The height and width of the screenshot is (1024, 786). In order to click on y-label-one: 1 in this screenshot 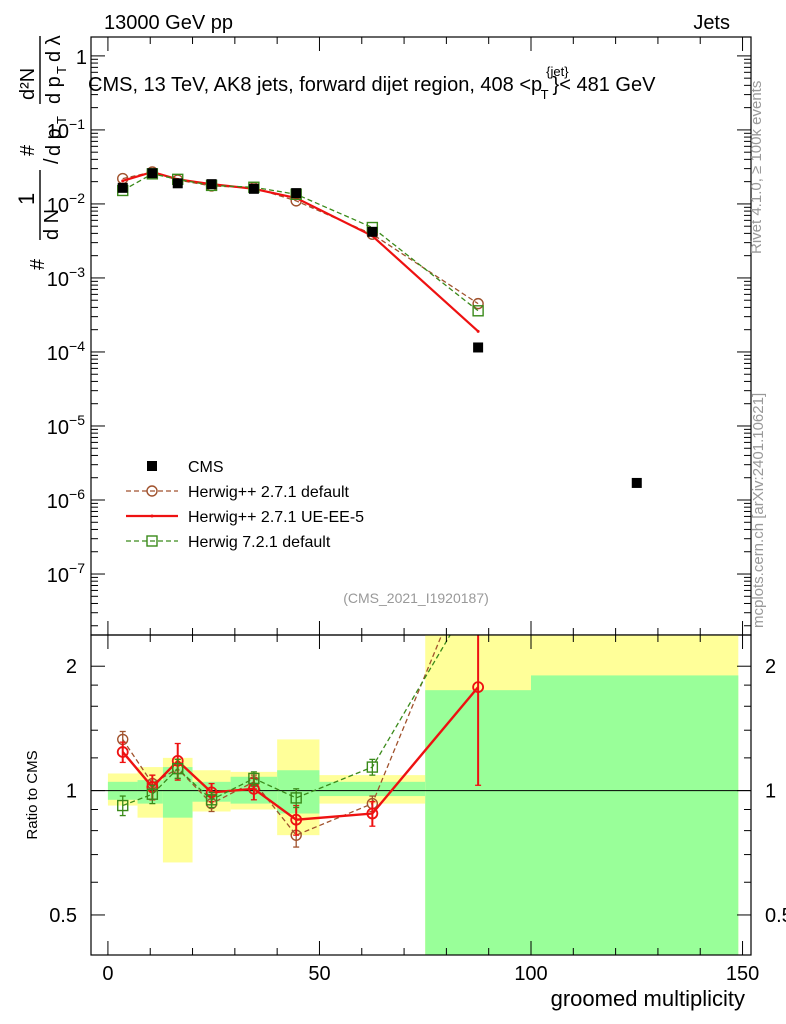, I will do `click(26, 199)`.